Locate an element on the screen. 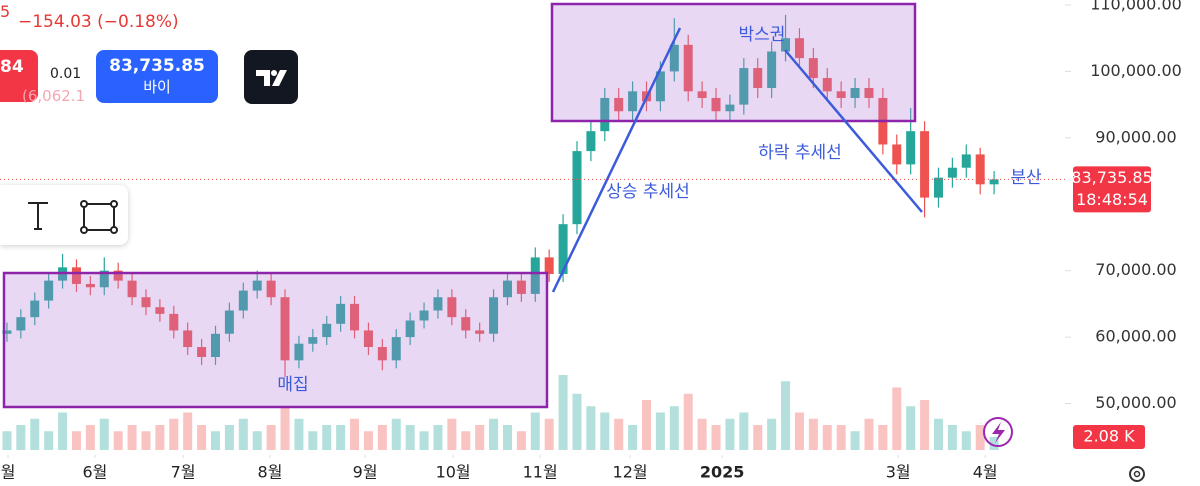 This screenshot has width=1200, height=486. y-tick-label: 100,000.00 is located at coordinates (1136, 70).